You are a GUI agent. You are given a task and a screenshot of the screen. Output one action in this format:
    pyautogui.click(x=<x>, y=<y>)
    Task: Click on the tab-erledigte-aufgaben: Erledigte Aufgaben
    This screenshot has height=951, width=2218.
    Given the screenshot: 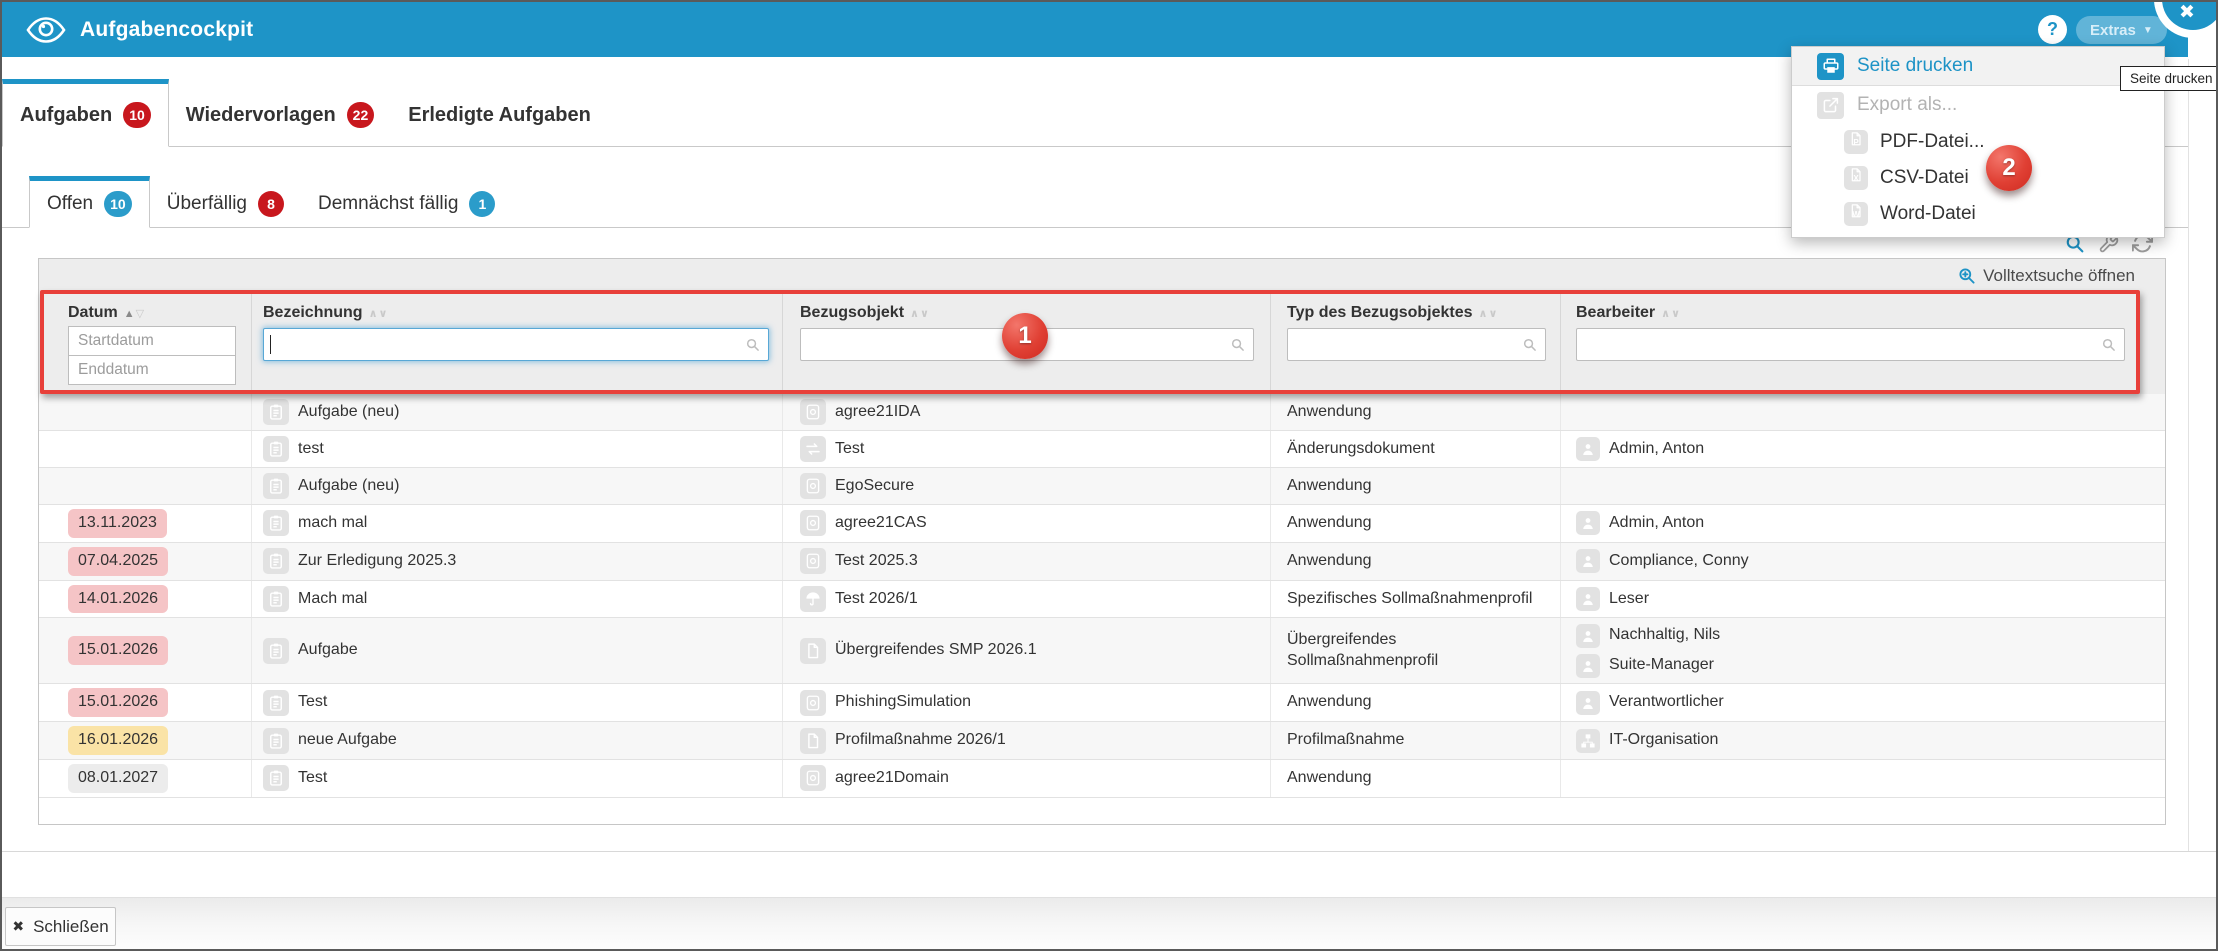 What is the action you would take?
    pyautogui.click(x=499, y=112)
    